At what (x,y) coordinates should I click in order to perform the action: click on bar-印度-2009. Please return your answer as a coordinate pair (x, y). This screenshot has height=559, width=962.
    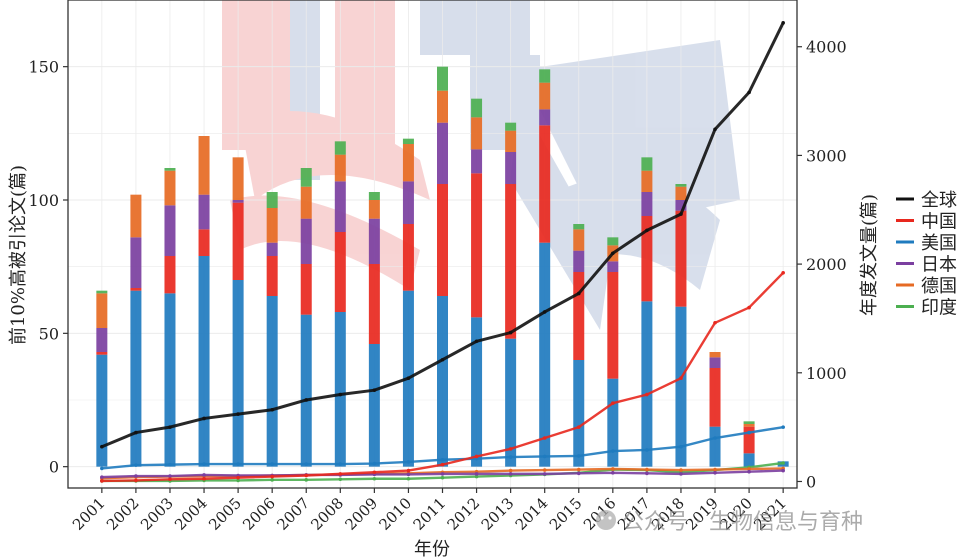
    Looking at the image, I should click on (374, 196).